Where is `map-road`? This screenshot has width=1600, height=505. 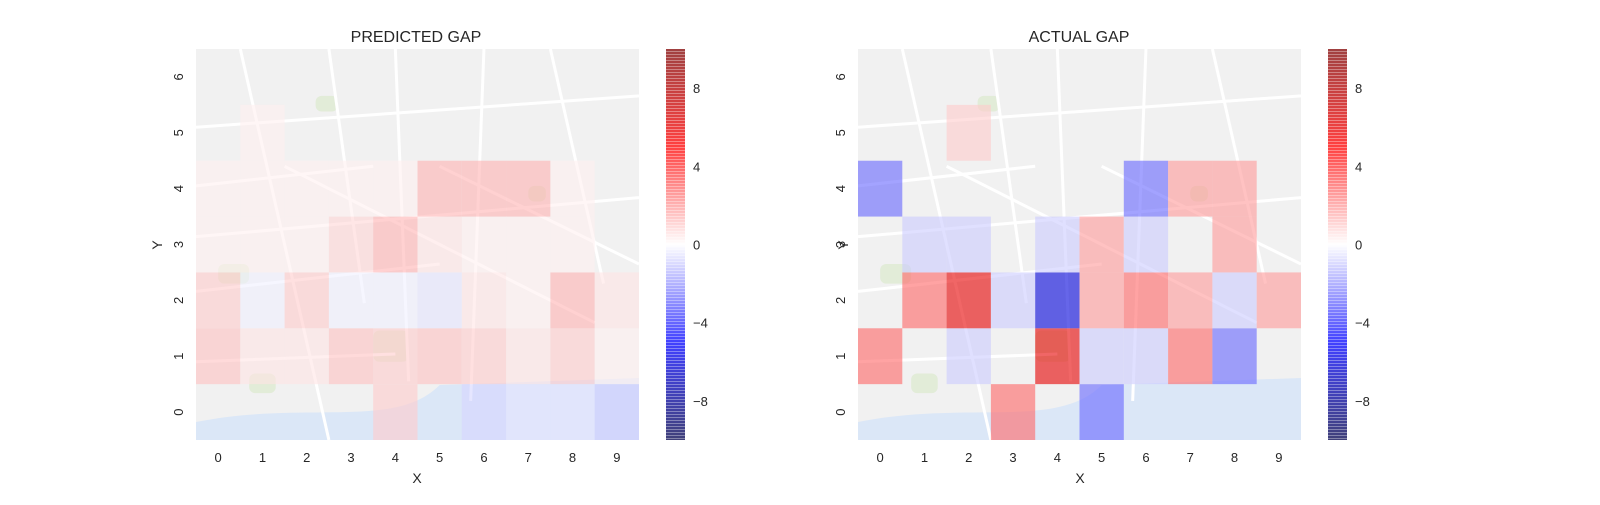 map-road is located at coordinates (1008, 176).